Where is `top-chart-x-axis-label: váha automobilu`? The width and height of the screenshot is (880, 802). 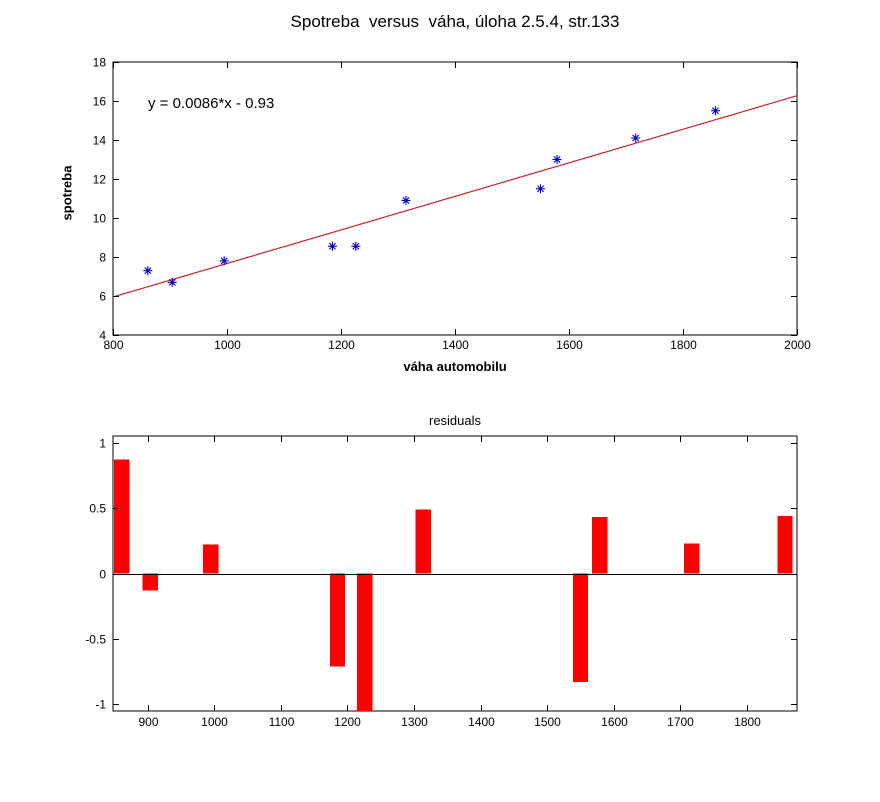
top-chart-x-axis-label: váha automobilu is located at coordinates (455, 366).